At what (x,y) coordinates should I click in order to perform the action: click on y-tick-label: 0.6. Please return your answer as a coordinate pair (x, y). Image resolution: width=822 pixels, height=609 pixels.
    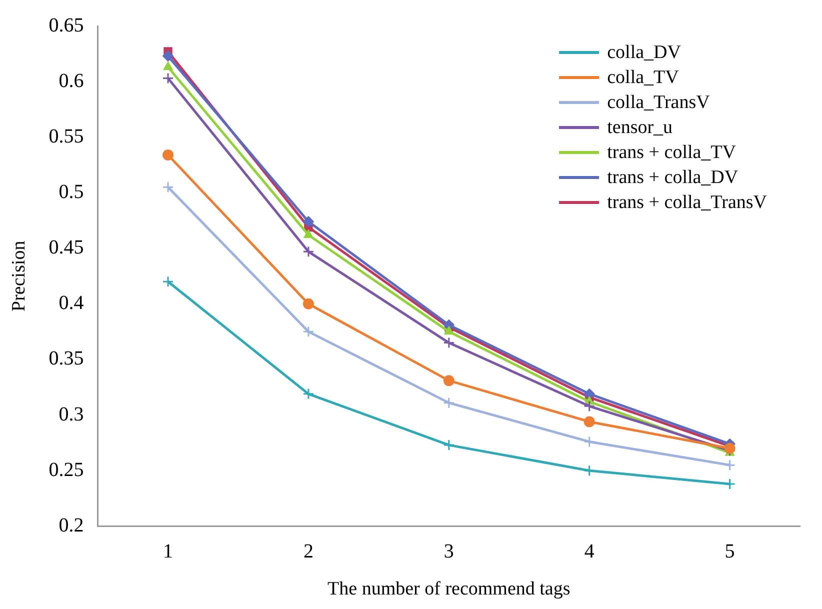
    Looking at the image, I should click on (71, 81).